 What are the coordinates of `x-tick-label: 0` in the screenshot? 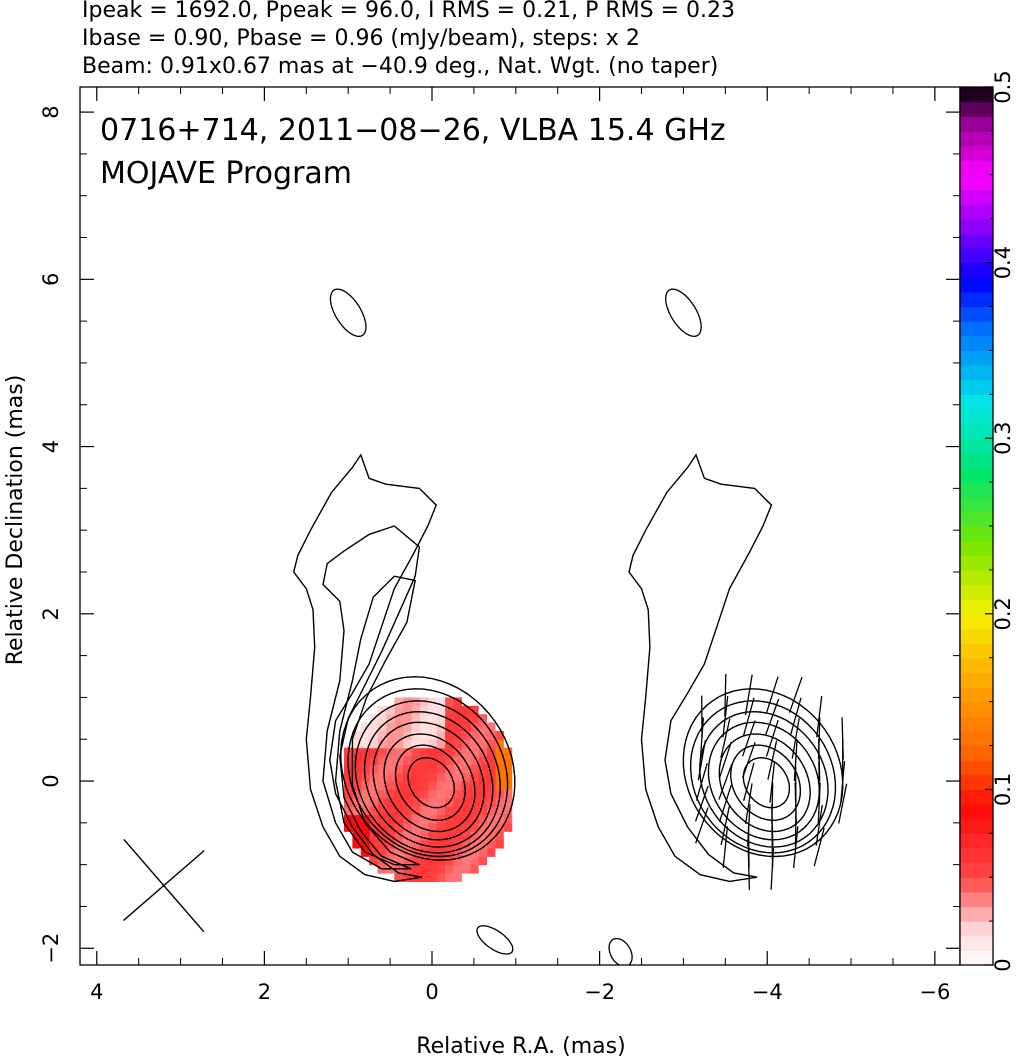 It's located at (431, 992).